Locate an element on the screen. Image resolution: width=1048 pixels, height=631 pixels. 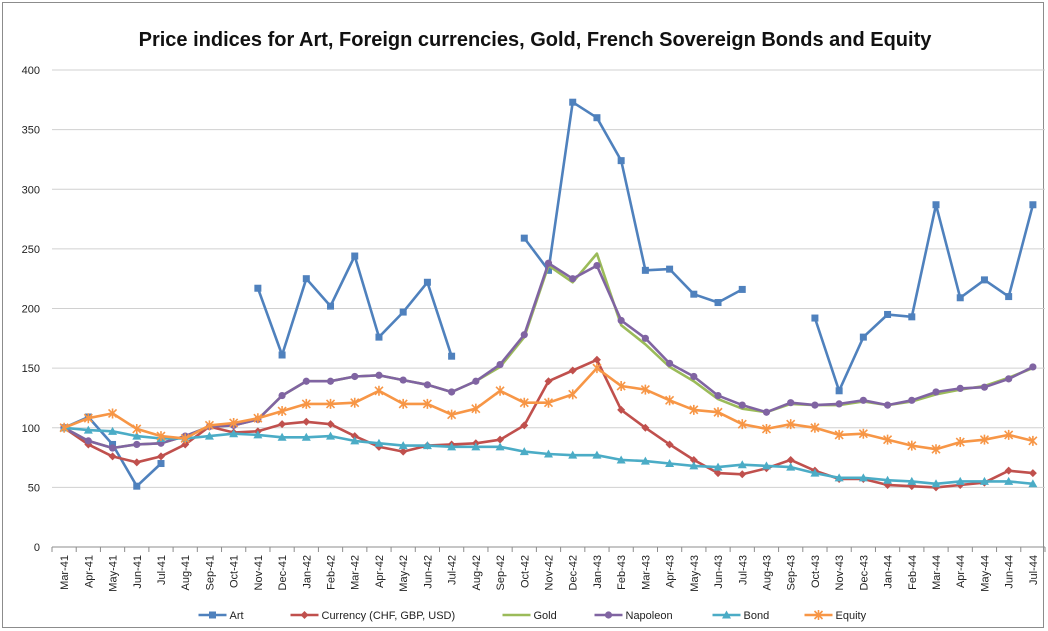
legend-label: Gold is located at coordinates (545, 616).